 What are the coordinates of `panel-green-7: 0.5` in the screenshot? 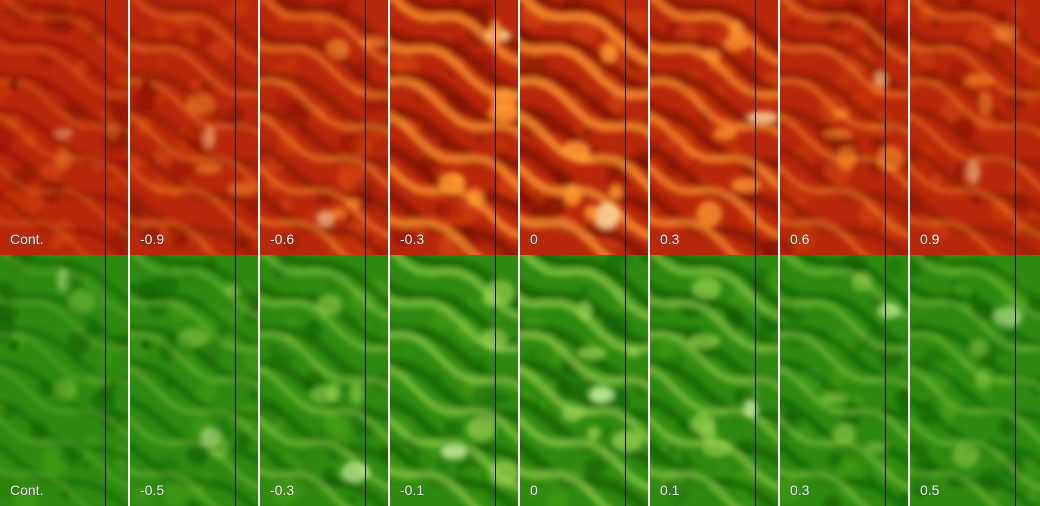 It's located at (974, 380).